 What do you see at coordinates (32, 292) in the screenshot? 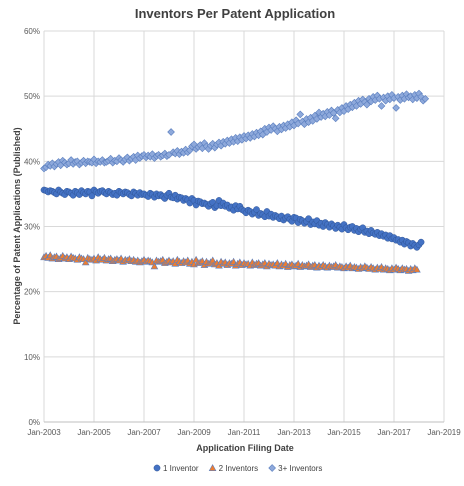
I see `y-tick-label: 20%` at bounding box center [32, 292].